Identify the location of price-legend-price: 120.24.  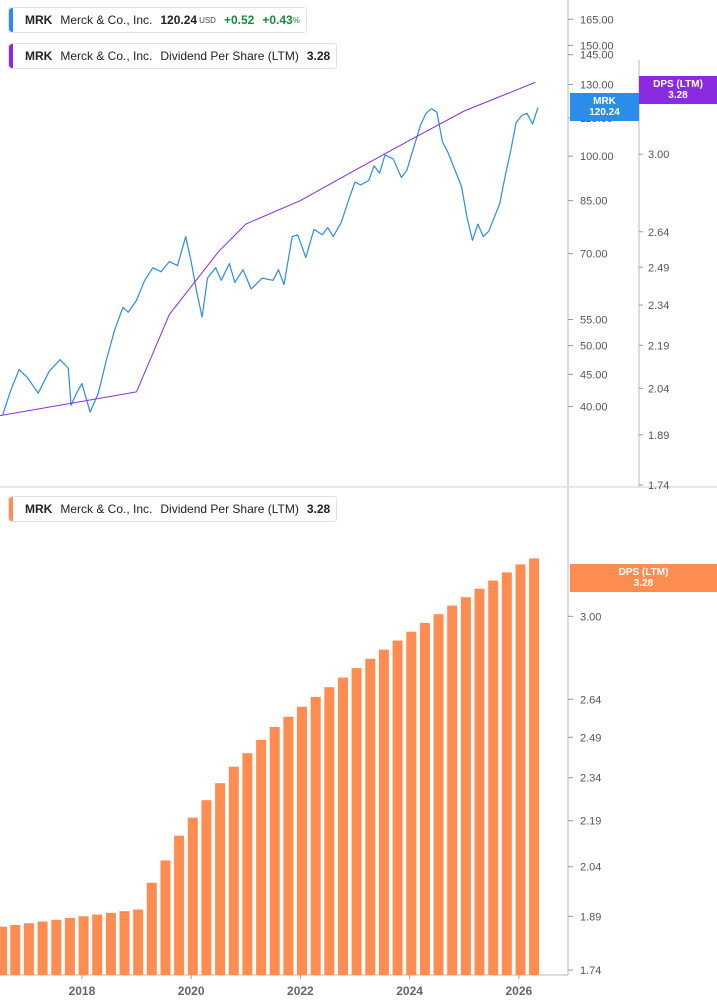
(179, 20).